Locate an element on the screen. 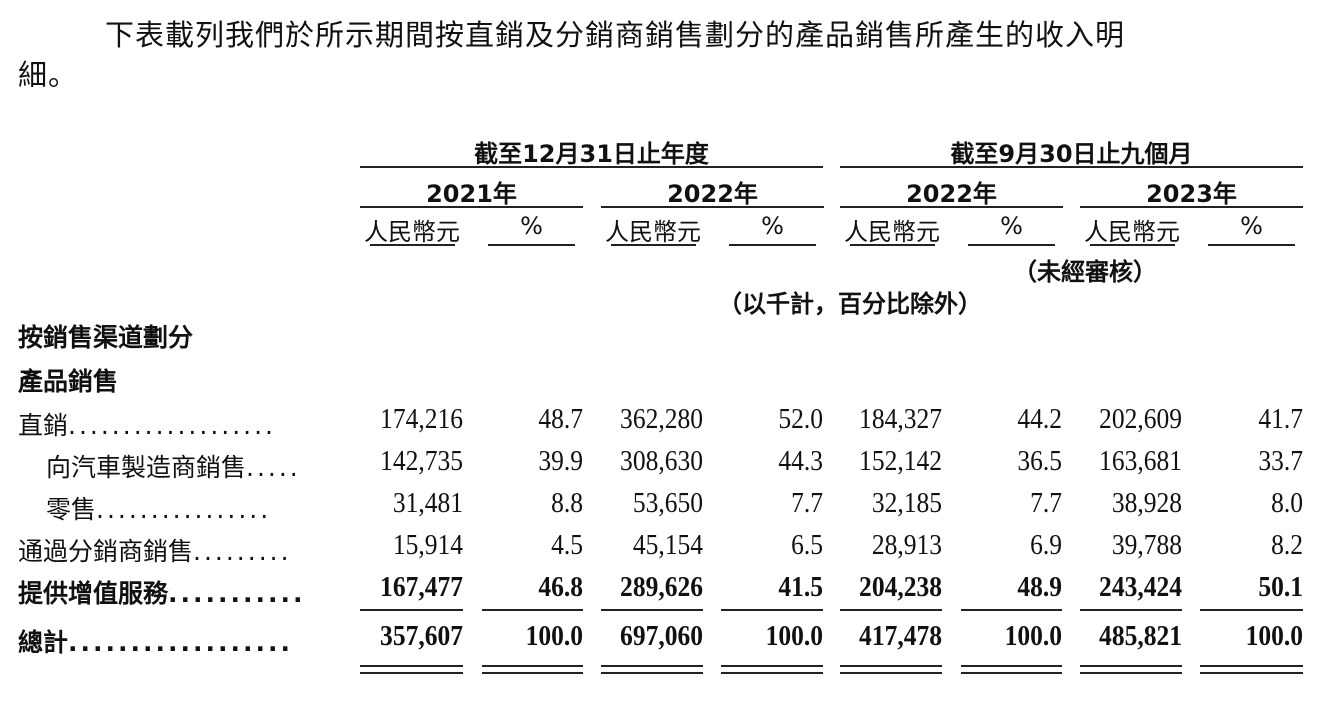 The image size is (1332, 702). amount-cell: 53,650 is located at coordinates (667, 503).